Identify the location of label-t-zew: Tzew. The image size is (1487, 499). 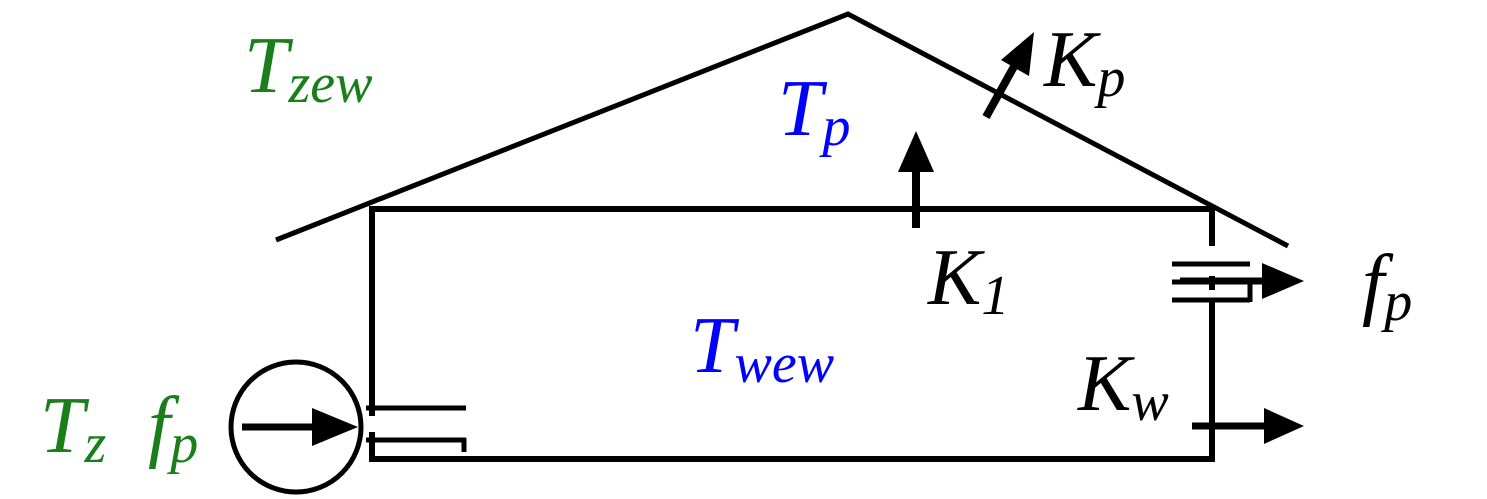
(308, 68).